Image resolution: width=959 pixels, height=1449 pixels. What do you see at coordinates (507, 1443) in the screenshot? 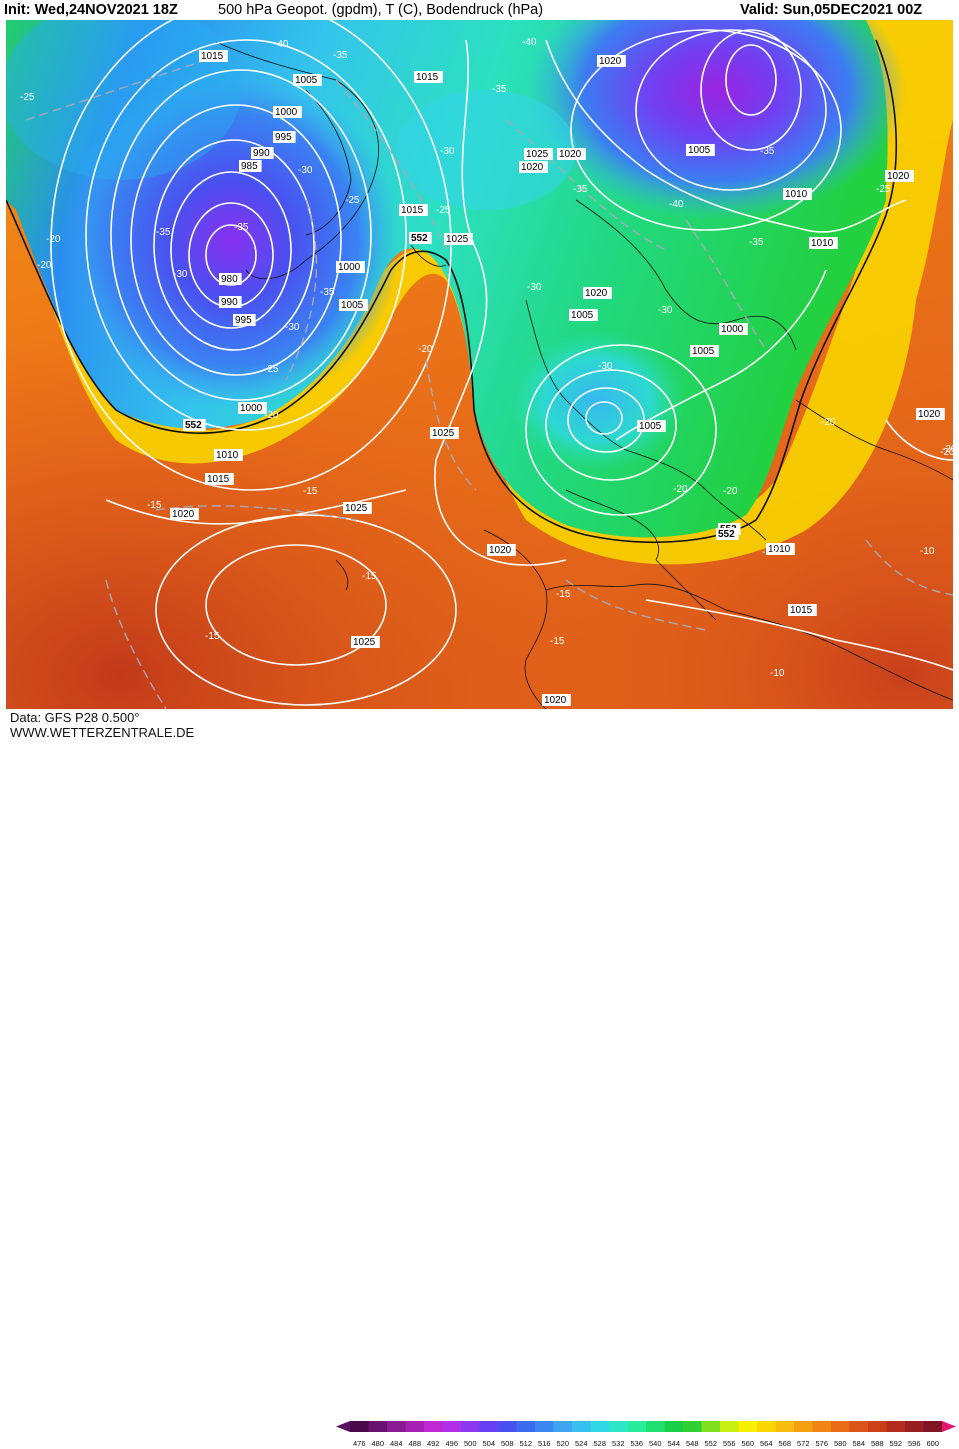
I see `colorbar-level-label: 508` at bounding box center [507, 1443].